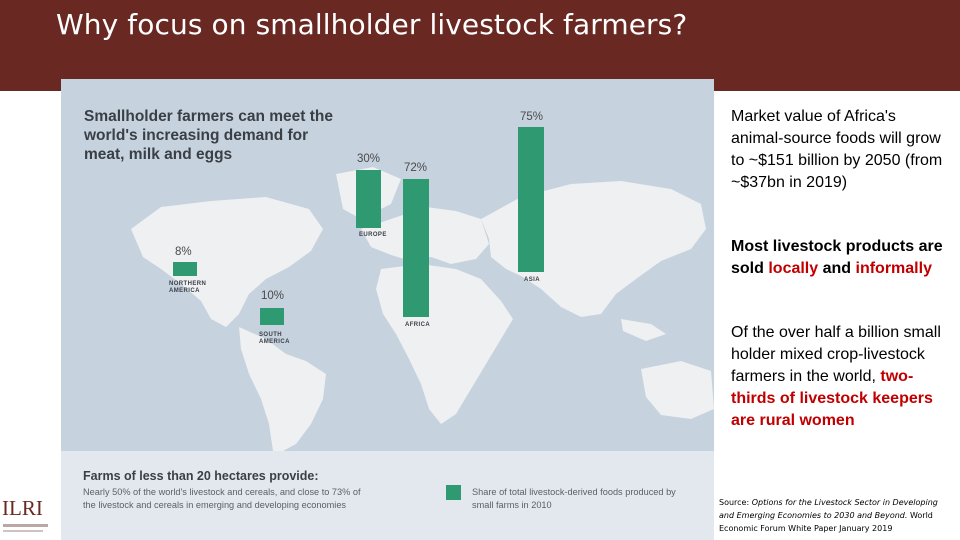 The width and height of the screenshot is (960, 540). What do you see at coordinates (272, 316) in the screenshot?
I see `south-america-bar` at bounding box center [272, 316].